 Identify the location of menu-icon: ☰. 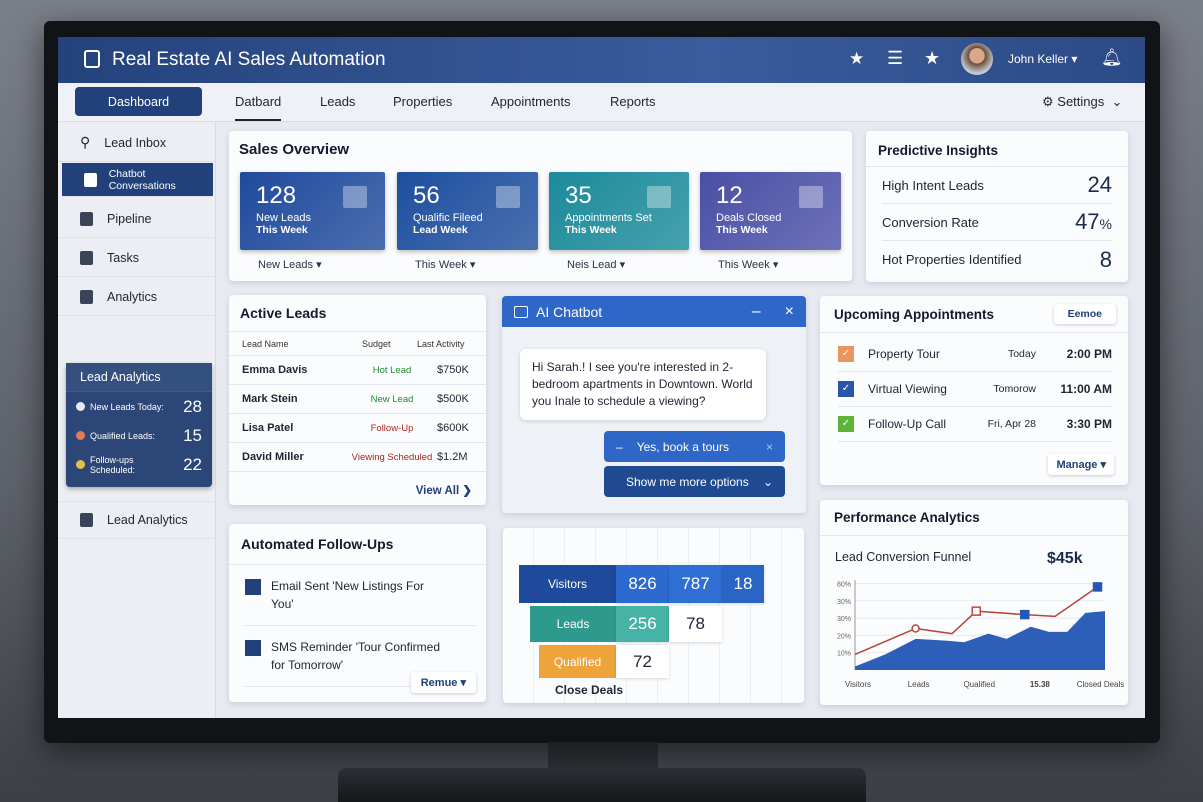
(895, 58).